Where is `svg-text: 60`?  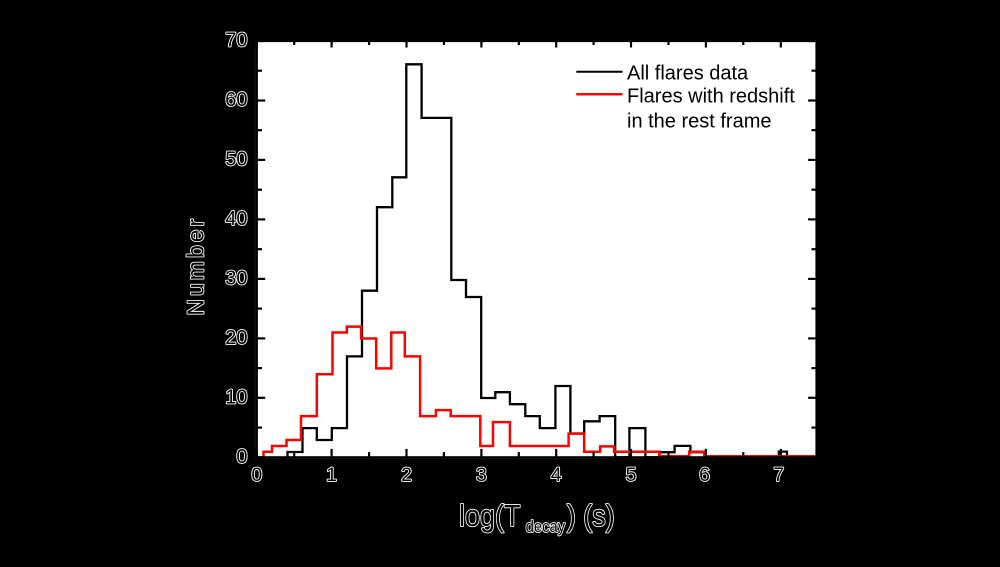
svg-text: 60 is located at coordinates (236, 100).